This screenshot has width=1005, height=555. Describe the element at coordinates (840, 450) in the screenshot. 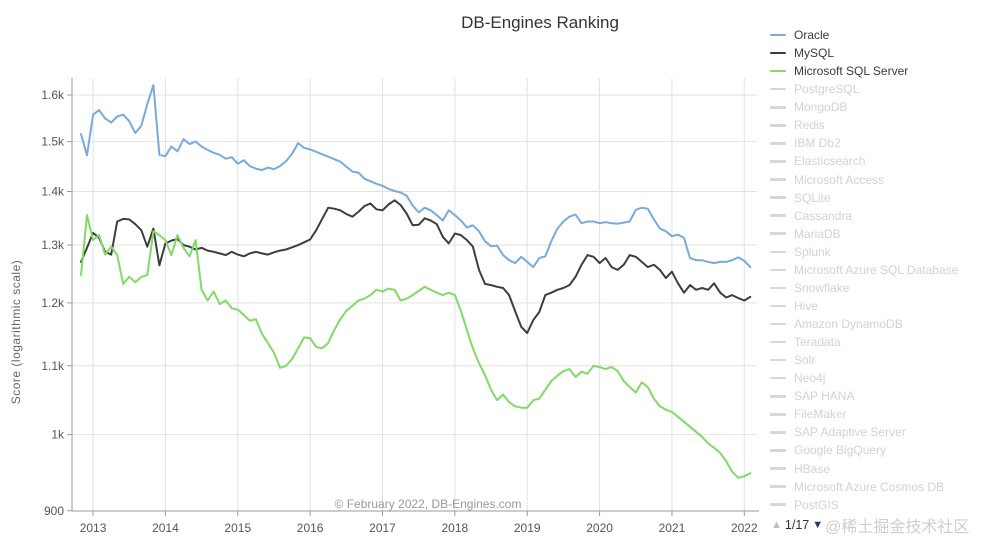

I see `legend-item-label: Google BigQuery` at that location.